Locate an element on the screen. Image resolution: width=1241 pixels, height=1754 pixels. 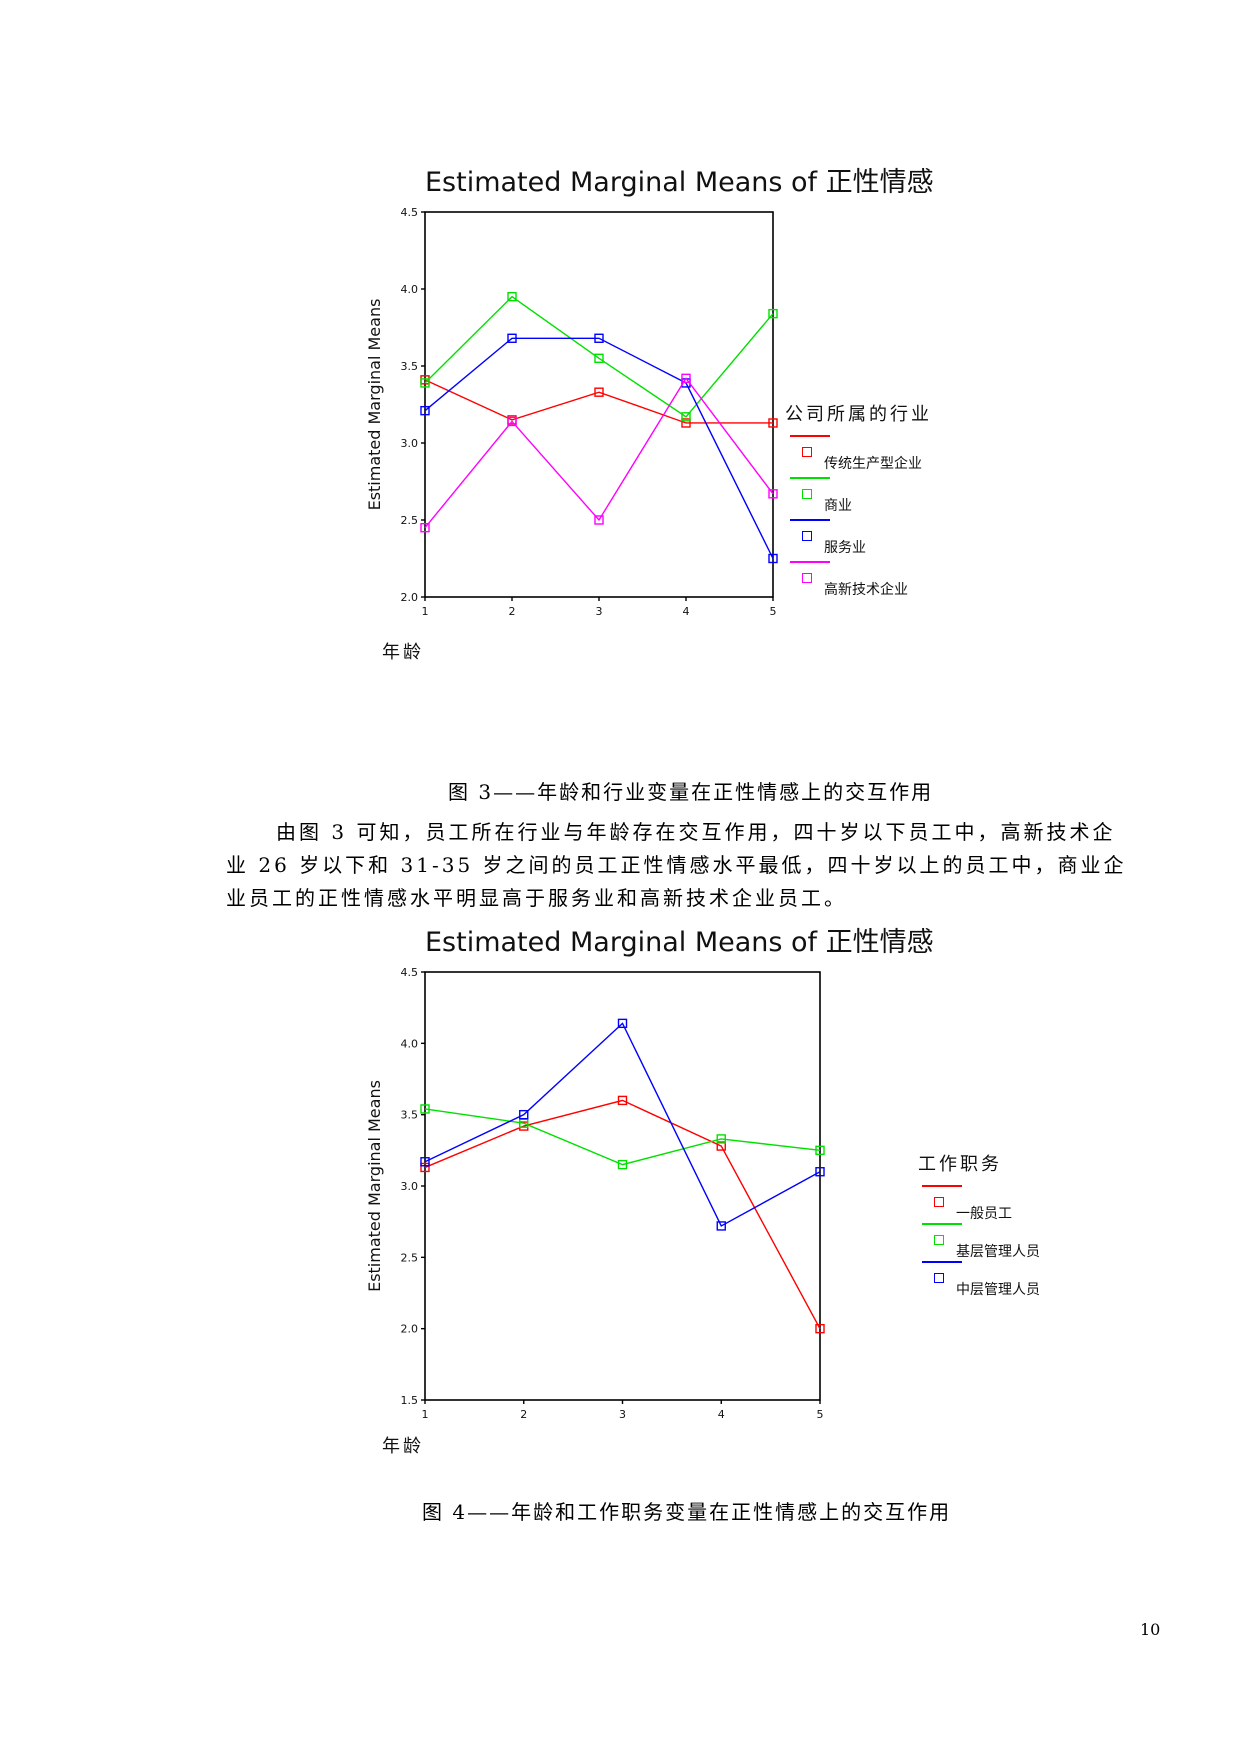
y-tick-label: 1.5 is located at coordinates (410, 1400).